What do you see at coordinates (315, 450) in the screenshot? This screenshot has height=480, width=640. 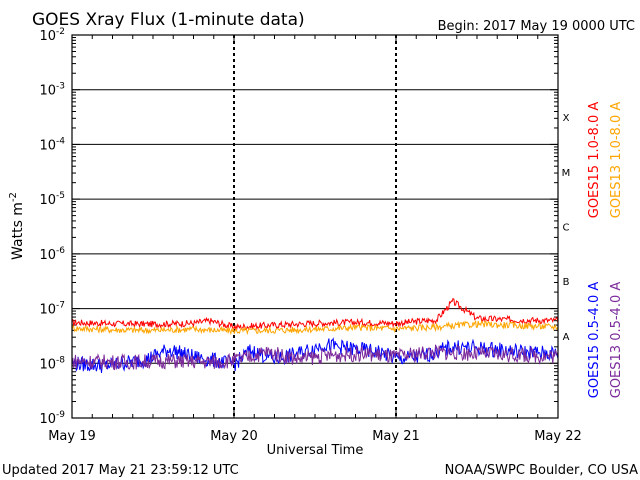 I see `x-axis-label: Universal Time` at bounding box center [315, 450].